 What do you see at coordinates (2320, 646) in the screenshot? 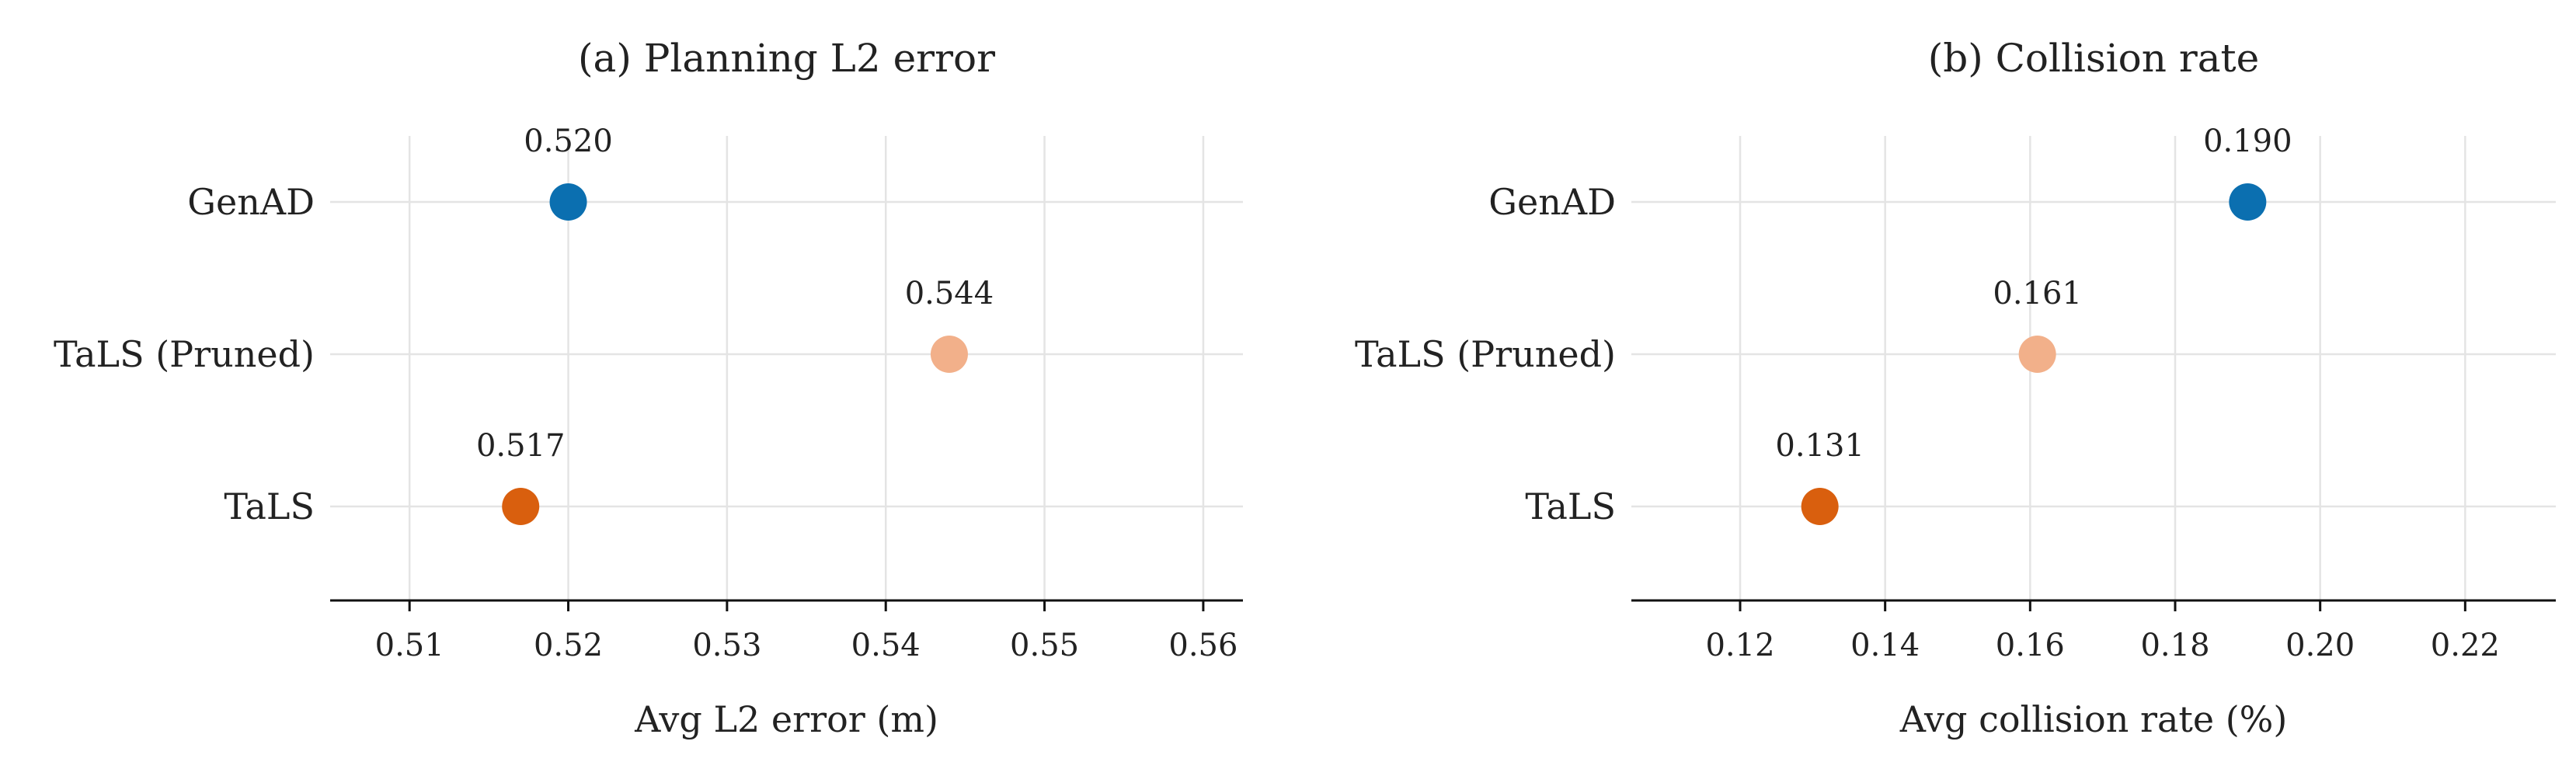
I see `x-tick-label: 0.20` at bounding box center [2320, 646].